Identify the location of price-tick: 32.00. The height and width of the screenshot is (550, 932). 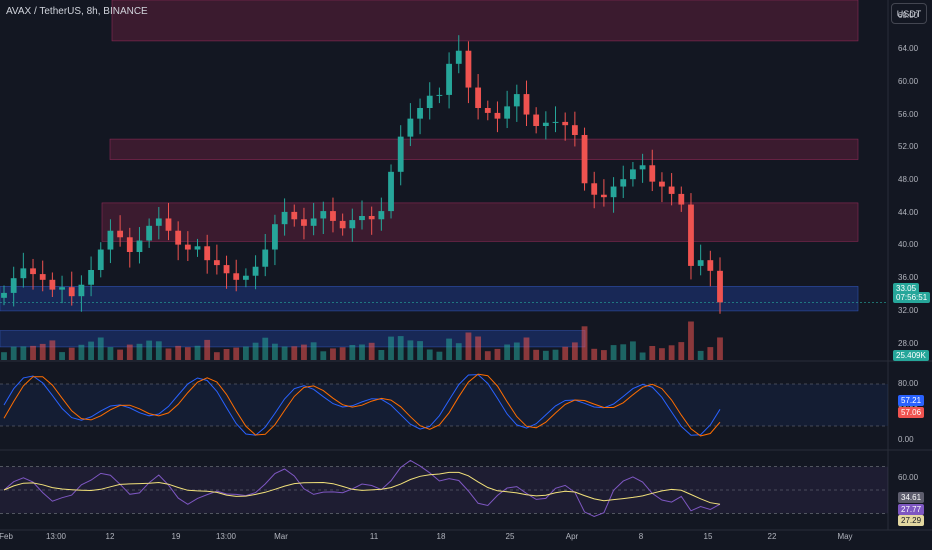
(908, 310).